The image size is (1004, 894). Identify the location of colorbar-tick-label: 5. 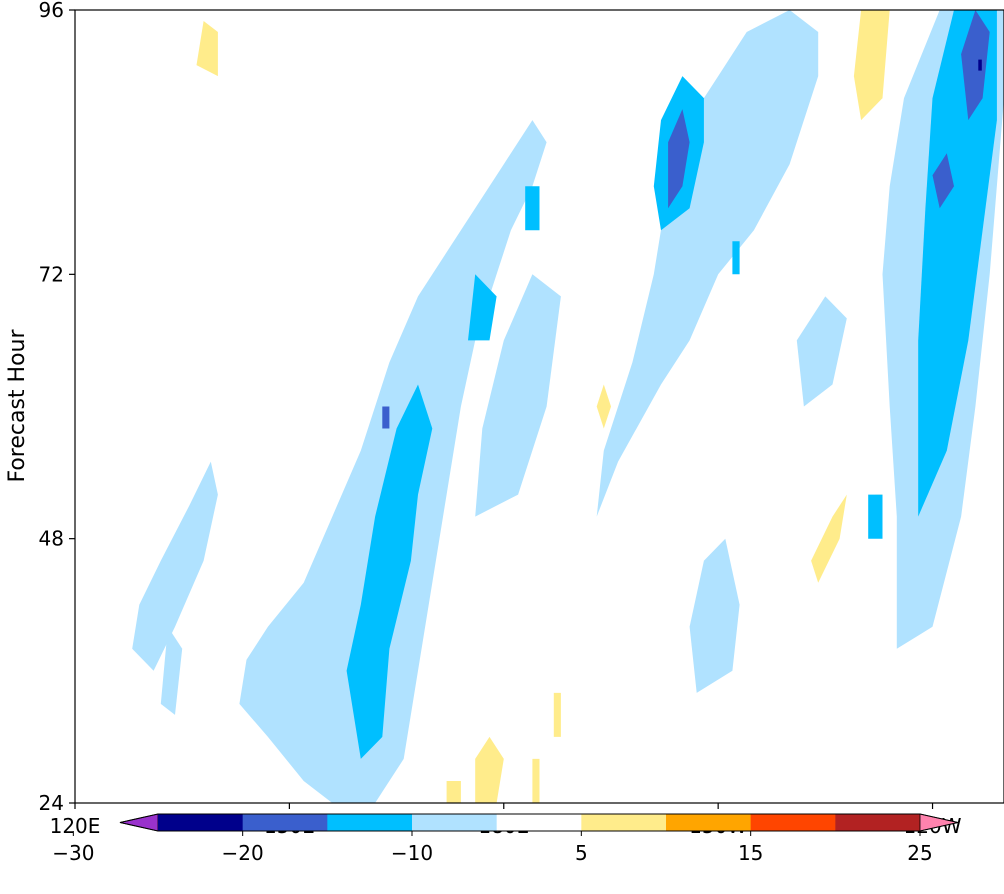
(581, 853).